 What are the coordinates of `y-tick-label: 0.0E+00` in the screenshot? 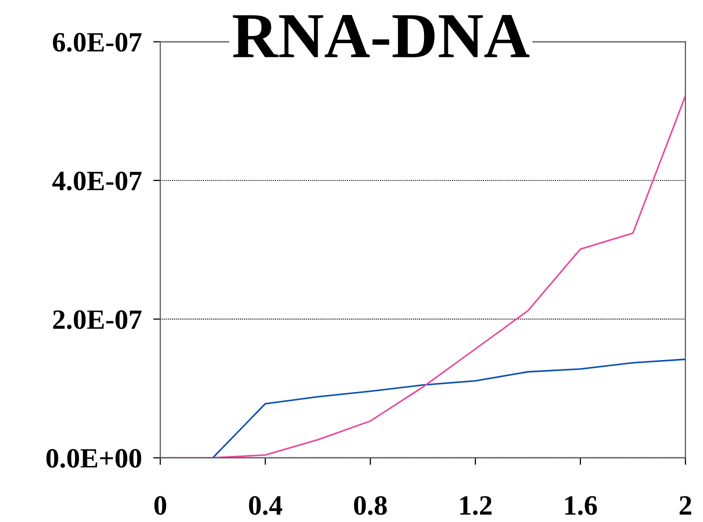 It's located at (94, 458).